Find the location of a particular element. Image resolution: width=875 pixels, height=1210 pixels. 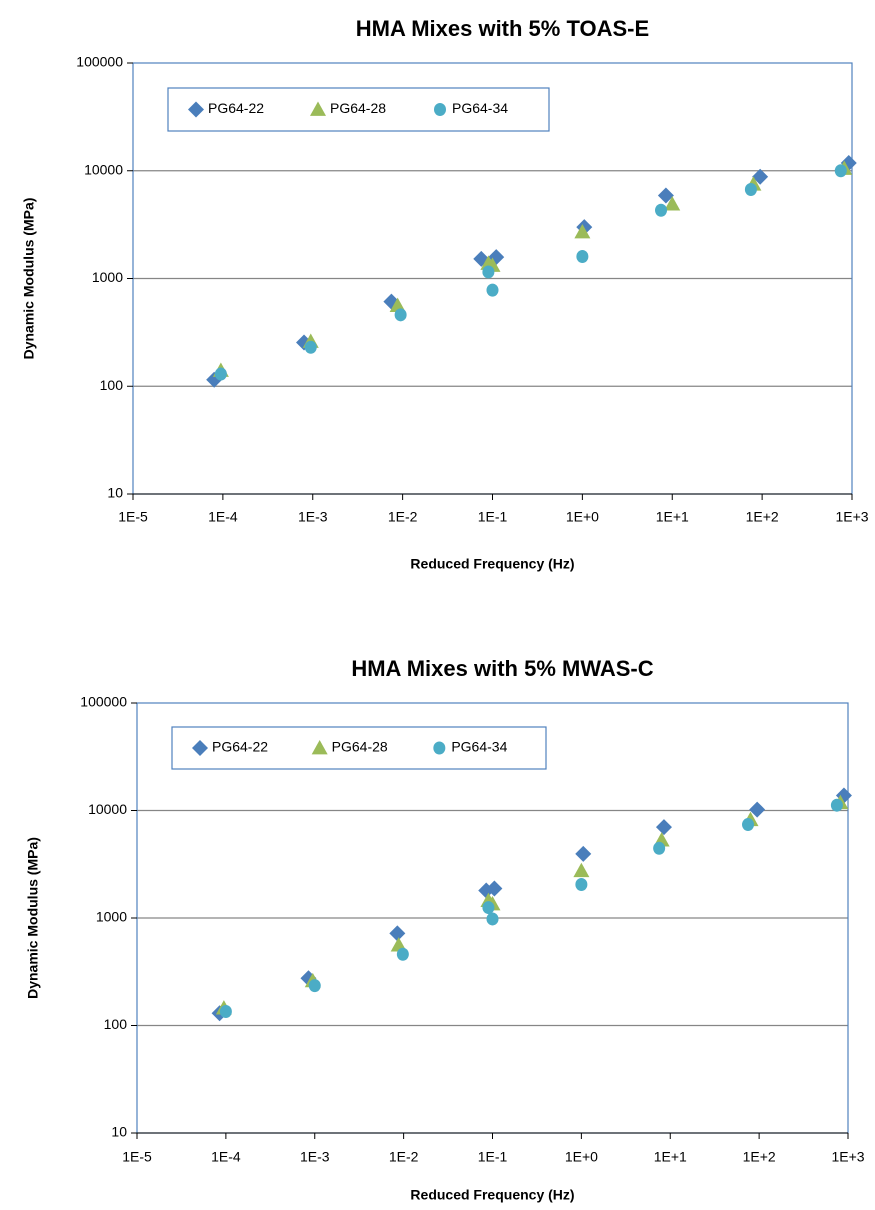

chart-title: HMA Mixes with 5% TOAS-E is located at coordinates (502, 28).